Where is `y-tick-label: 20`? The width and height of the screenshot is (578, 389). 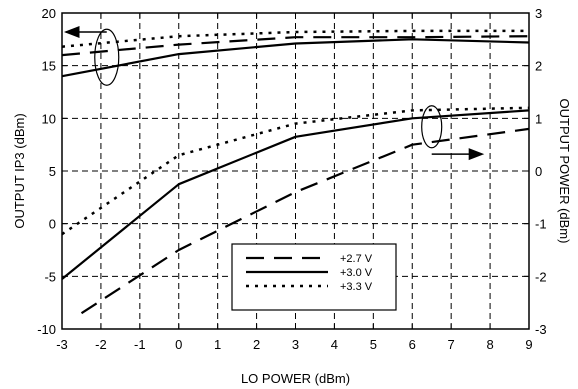
y-tick-label: 20 is located at coordinates (49, 13).